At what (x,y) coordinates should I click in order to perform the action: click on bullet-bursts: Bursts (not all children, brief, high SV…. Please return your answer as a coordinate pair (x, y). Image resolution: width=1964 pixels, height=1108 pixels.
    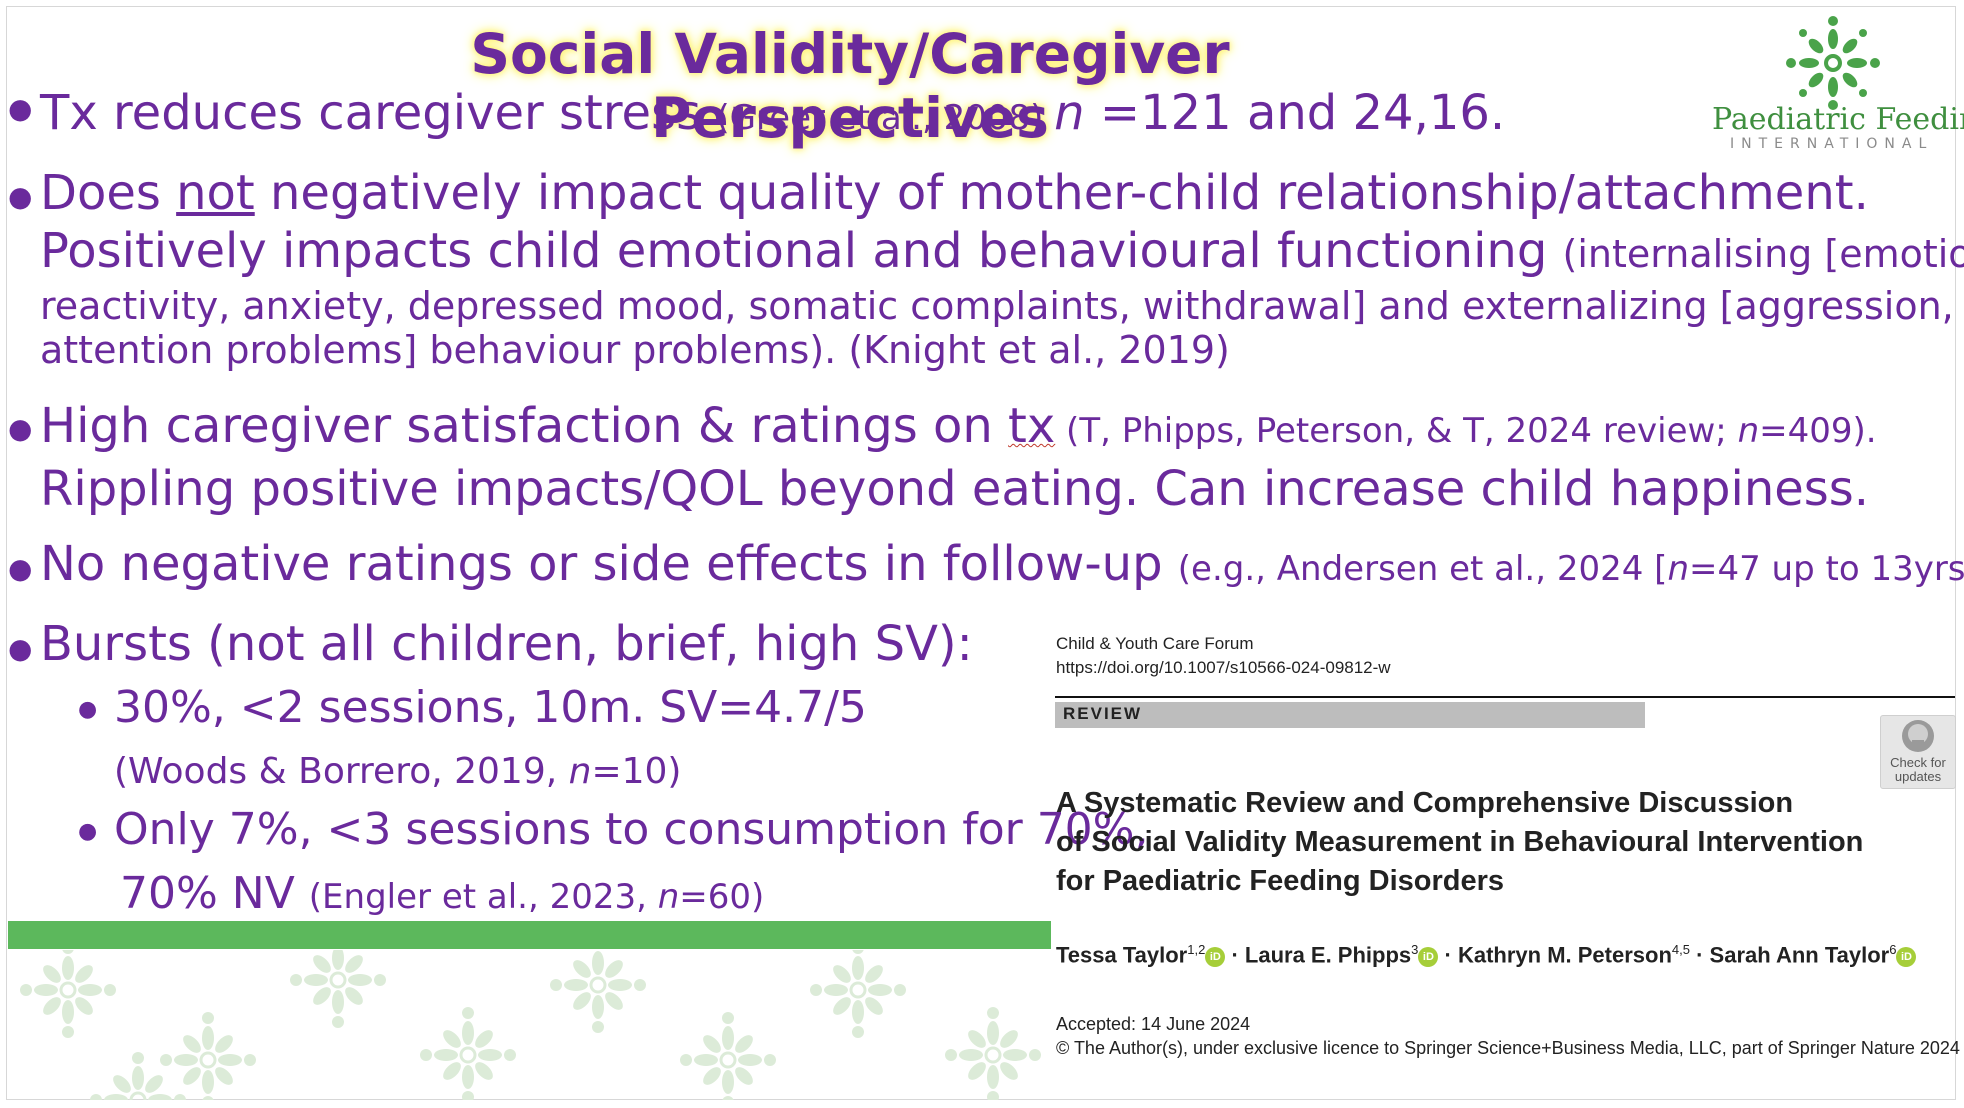
    Looking at the image, I should click on (506, 644).